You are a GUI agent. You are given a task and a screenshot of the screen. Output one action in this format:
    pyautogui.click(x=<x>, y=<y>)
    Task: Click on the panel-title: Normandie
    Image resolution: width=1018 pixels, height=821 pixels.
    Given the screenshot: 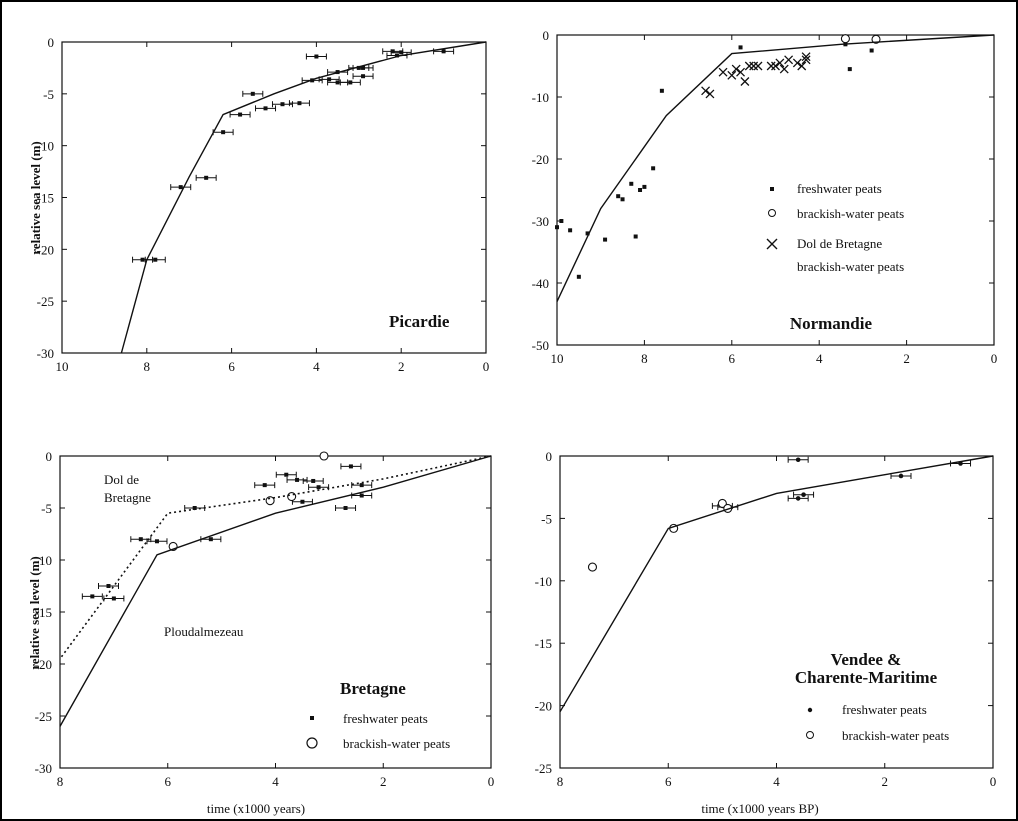 What is the action you would take?
    pyautogui.click(x=831, y=323)
    